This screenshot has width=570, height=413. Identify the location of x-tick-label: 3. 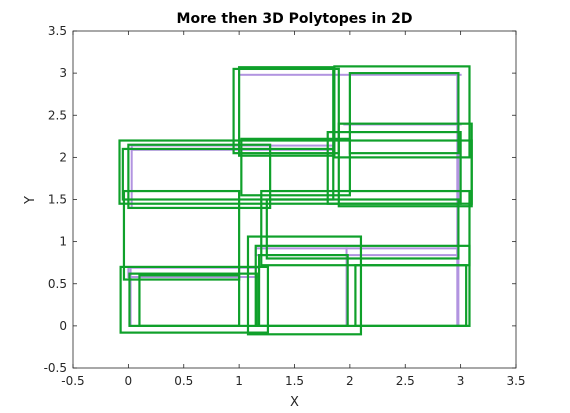
(461, 381).